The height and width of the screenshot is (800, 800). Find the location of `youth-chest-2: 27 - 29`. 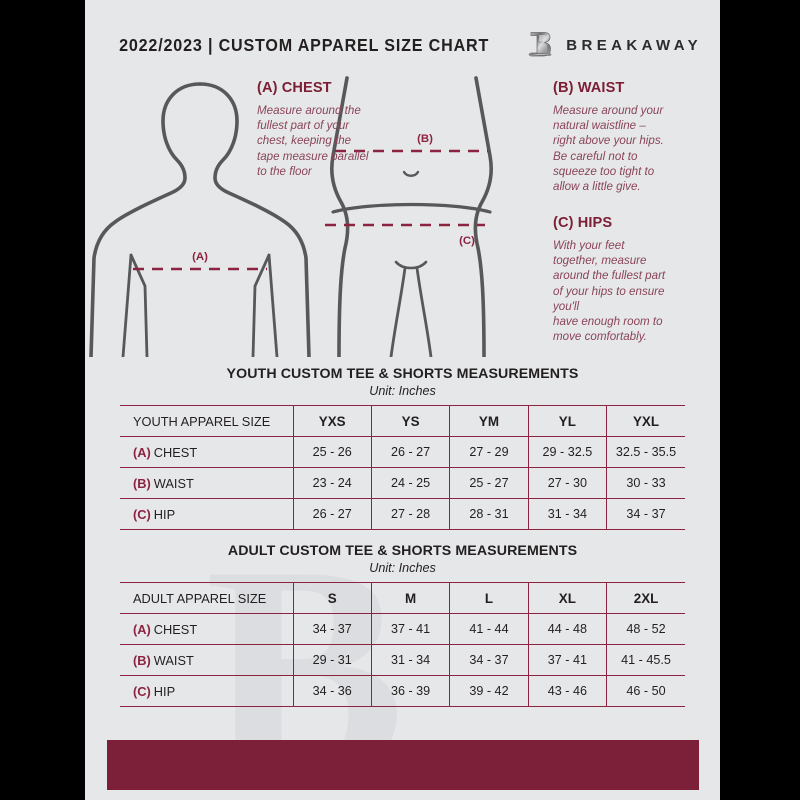

youth-chest-2: 27 - 29 is located at coordinates (489, 452).